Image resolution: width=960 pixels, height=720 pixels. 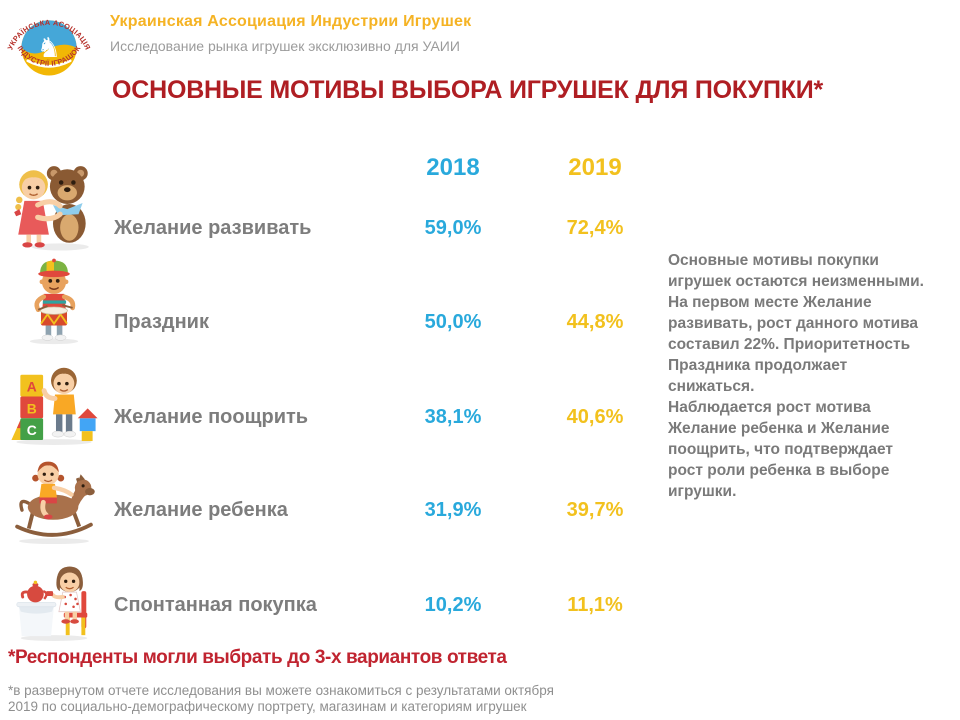 I want to click on value-2018: 50,0%, so click(x=453, y=322).